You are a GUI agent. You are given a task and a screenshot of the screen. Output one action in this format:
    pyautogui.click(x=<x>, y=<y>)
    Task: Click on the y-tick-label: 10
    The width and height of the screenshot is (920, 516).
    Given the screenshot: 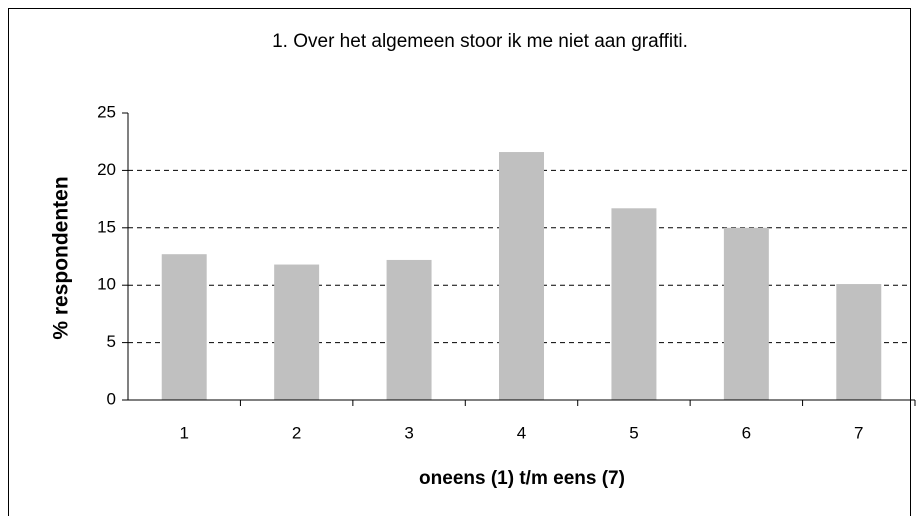 What is the action you would take?
    pyautogui.click(x=106, y=284)
    